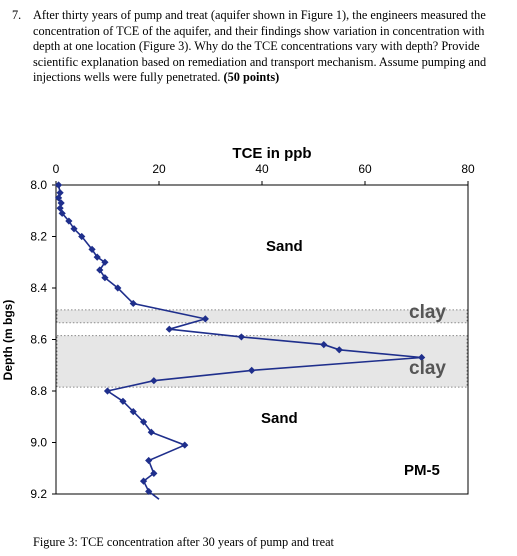 This screenshot has height=556, width=517. What do you see at coordinates (38, 237) in the screenshot?
I see `y-tick-label: 8.2` at bounding box center [38, 237].